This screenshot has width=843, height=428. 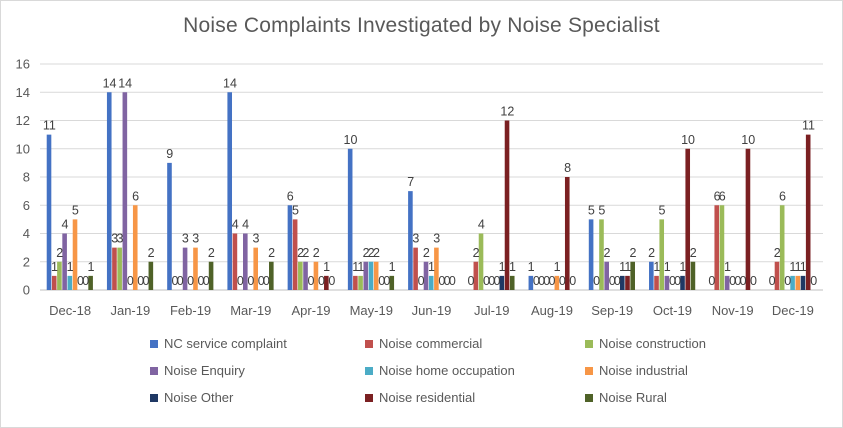 What do you see at coordinates (23, 64) in the screenshot?
I see `y-tick-label: 16` at bounding box center [23, 64].